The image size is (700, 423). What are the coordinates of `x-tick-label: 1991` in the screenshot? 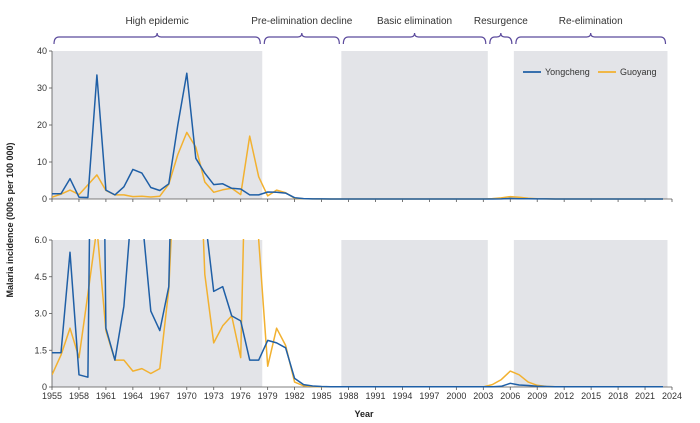 It's located at (375, 396).